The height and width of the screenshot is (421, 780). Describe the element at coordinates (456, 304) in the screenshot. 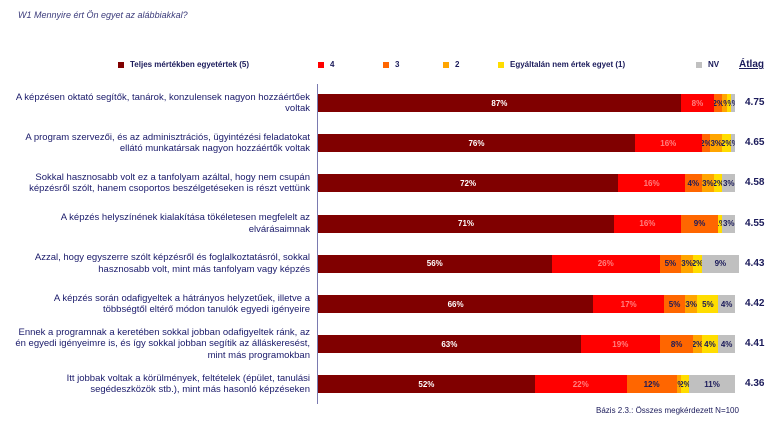

I see `bar-segment: 66%` at that location.